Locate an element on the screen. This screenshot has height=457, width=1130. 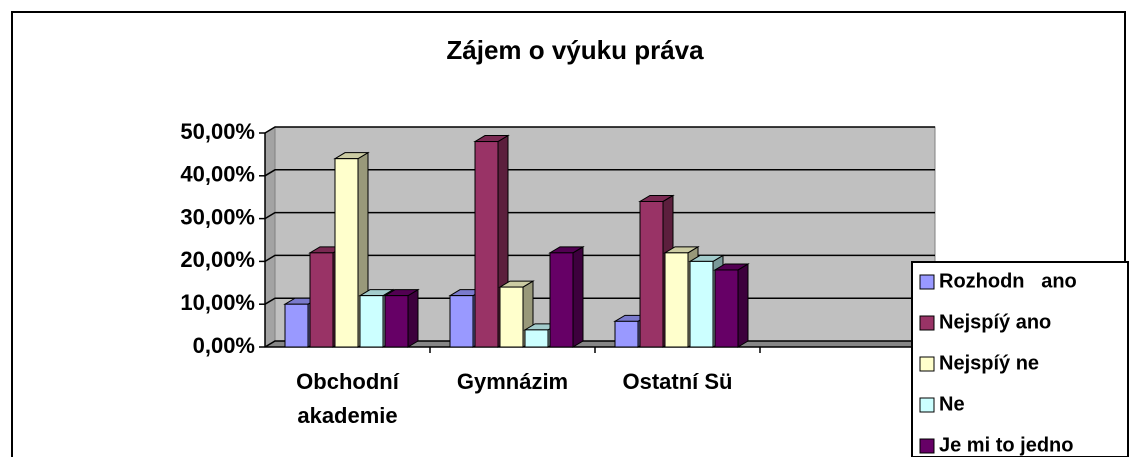
x-tick-label: Gymnázim is located at coordinates (512, 381).